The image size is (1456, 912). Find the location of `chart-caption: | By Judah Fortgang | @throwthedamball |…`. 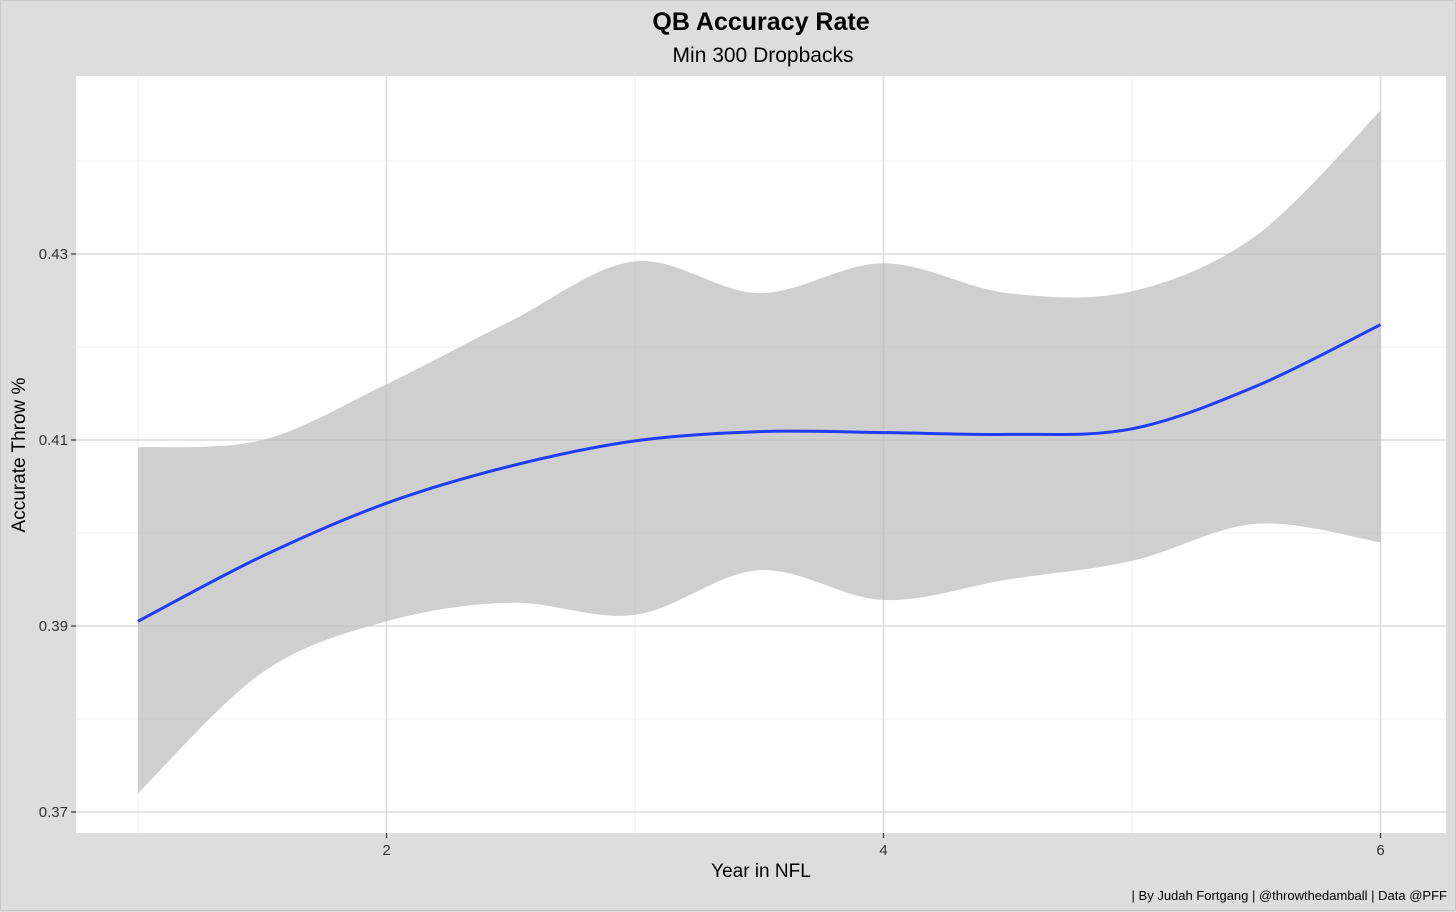

chart-caption: | By Judah Fortgang | @throwthedamball |… is located at coordinates (1289, 895).